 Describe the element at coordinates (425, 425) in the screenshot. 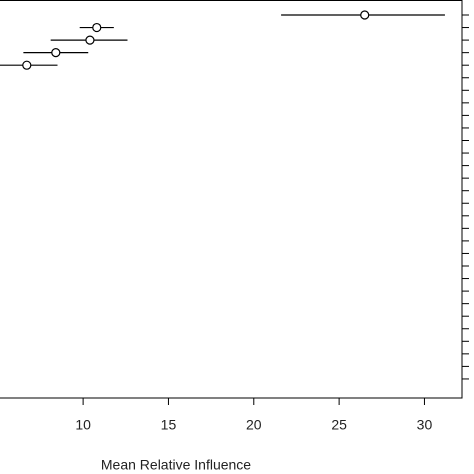

I see `x-tick-label: 30` at that location.